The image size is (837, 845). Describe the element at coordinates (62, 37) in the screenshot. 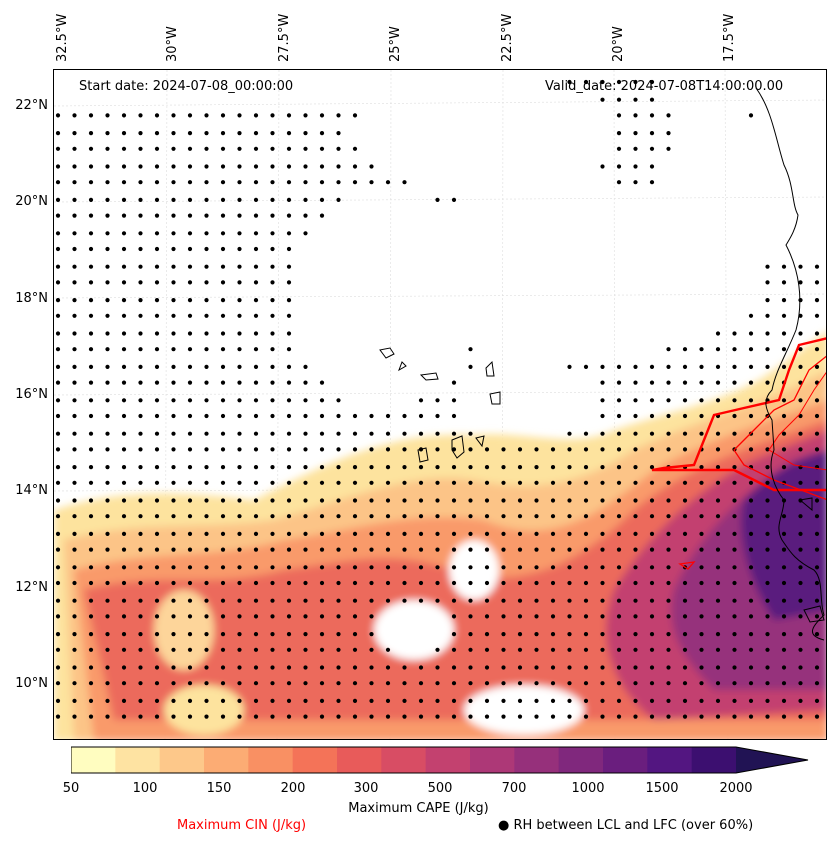

I see `lon-label-32.5w: 32.5°W` at that location.